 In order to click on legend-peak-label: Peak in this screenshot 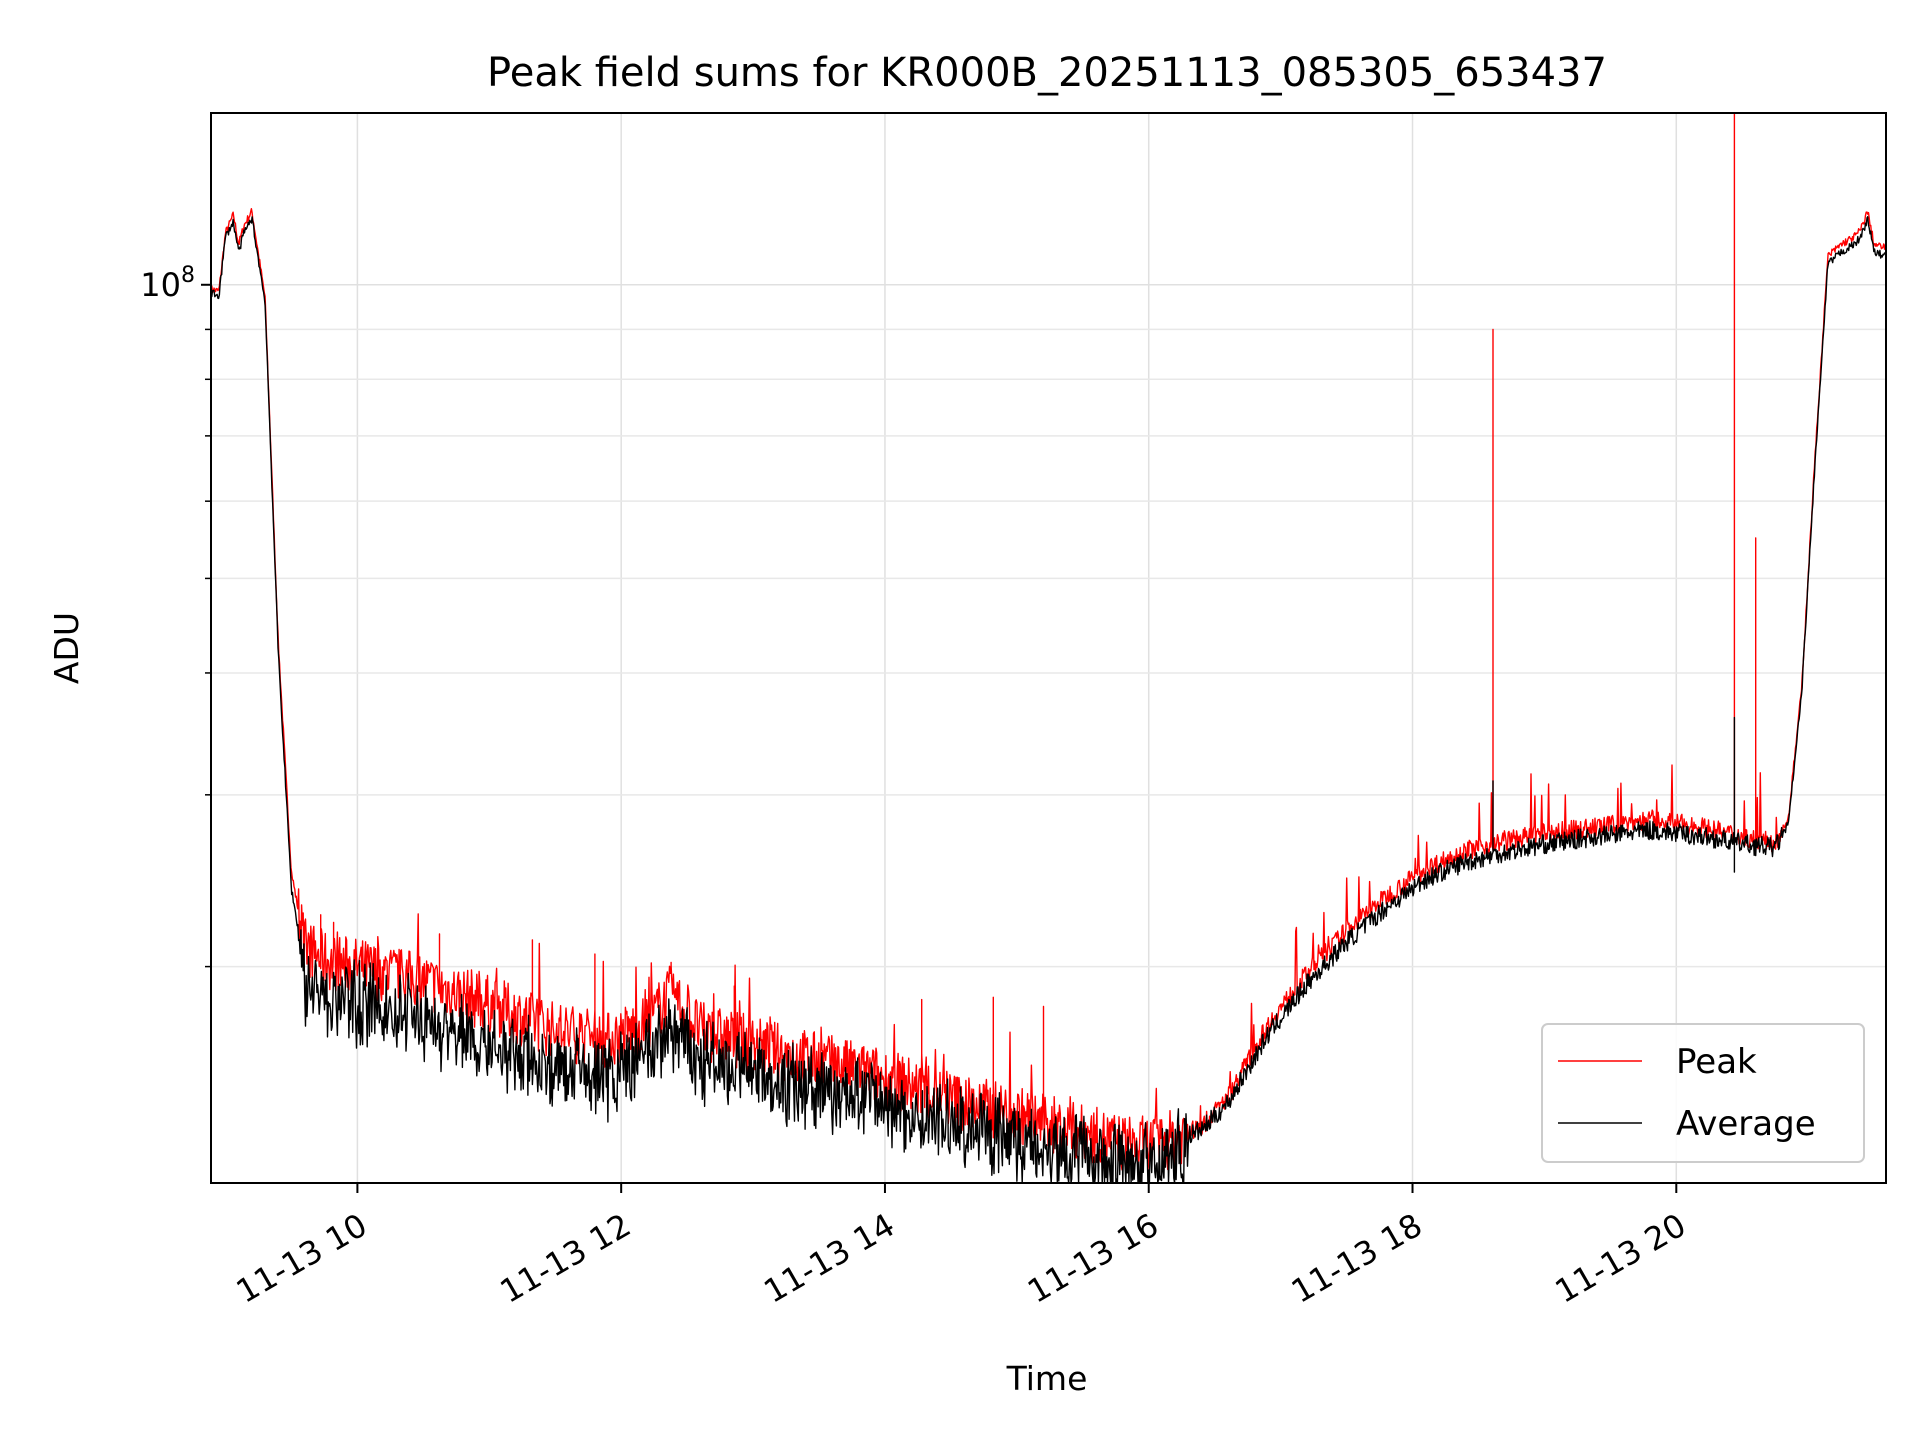, I will do `click(1716, 1062)`.